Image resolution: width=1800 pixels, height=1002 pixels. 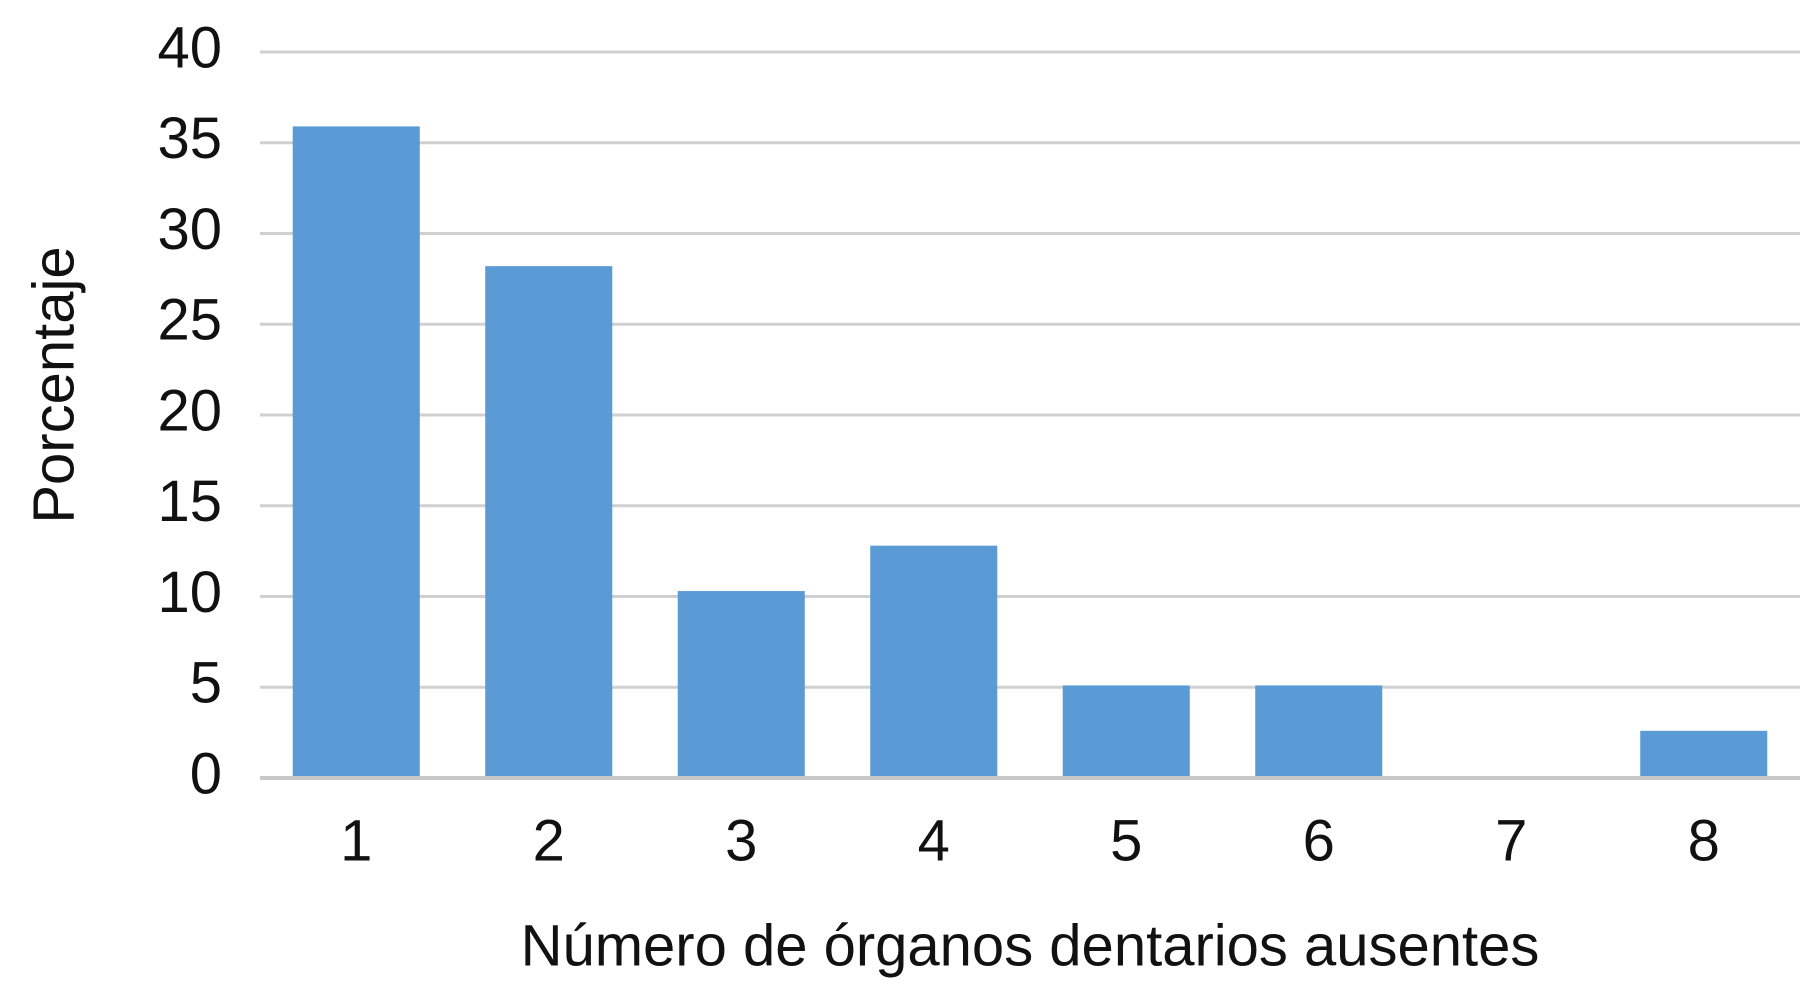 What do you see at coordinates (53, 384) in the screenshot?
I see `y-axis-title: Porcentaje` at bounding box center [53, 384].